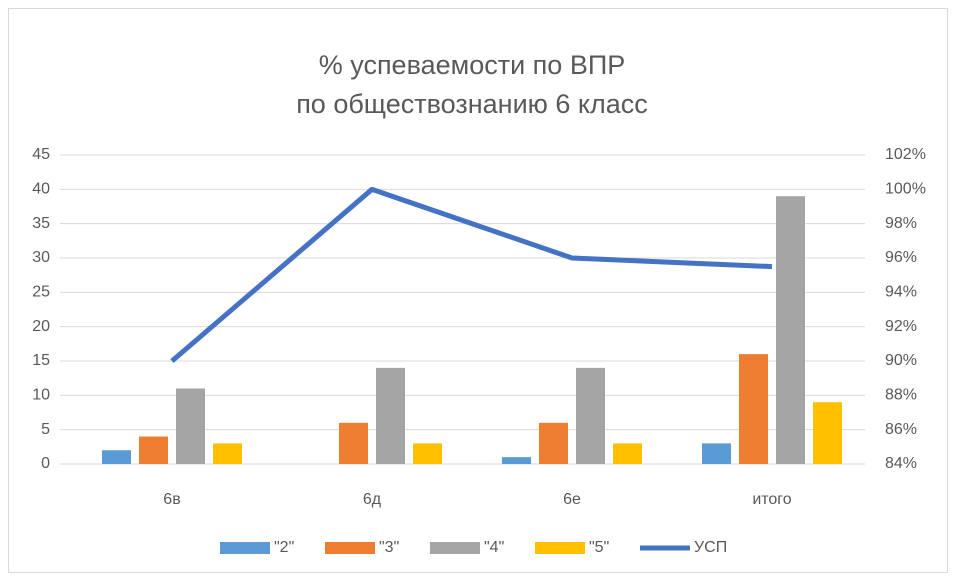 The image size is (960, 581). Describe the element at coordinates (901, 326) in the screenshot. I see `y2-tick-label: 92%` at that location.